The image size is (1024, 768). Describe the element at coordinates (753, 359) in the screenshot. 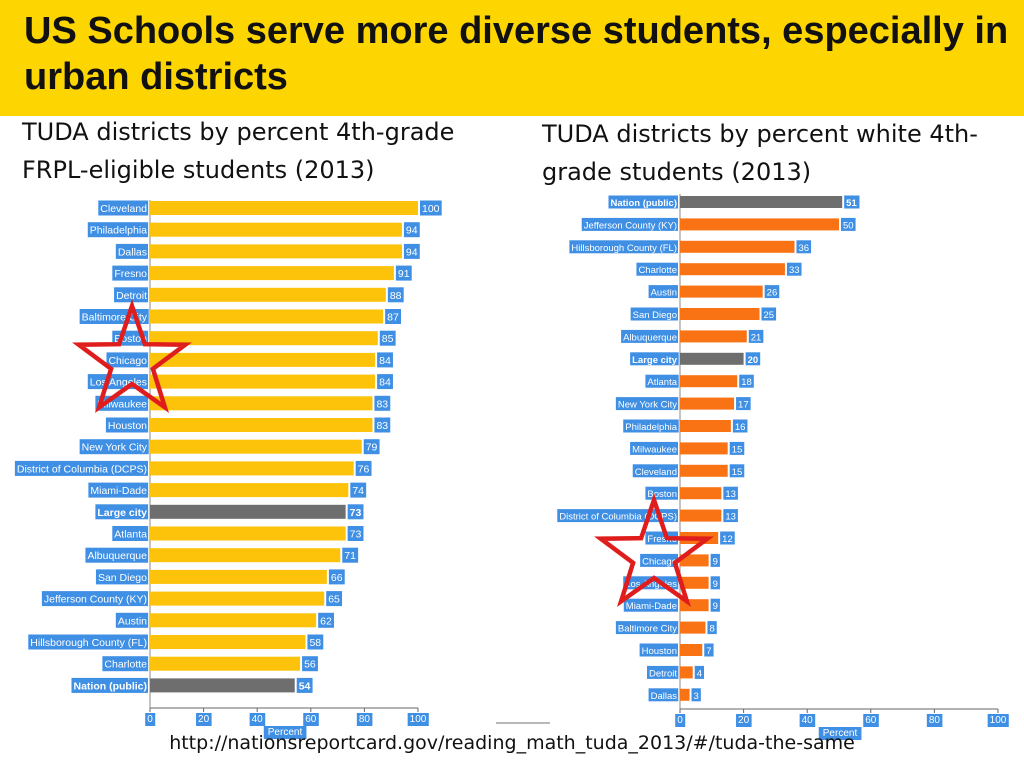

I see `right-value-bg-large-city` at that location.